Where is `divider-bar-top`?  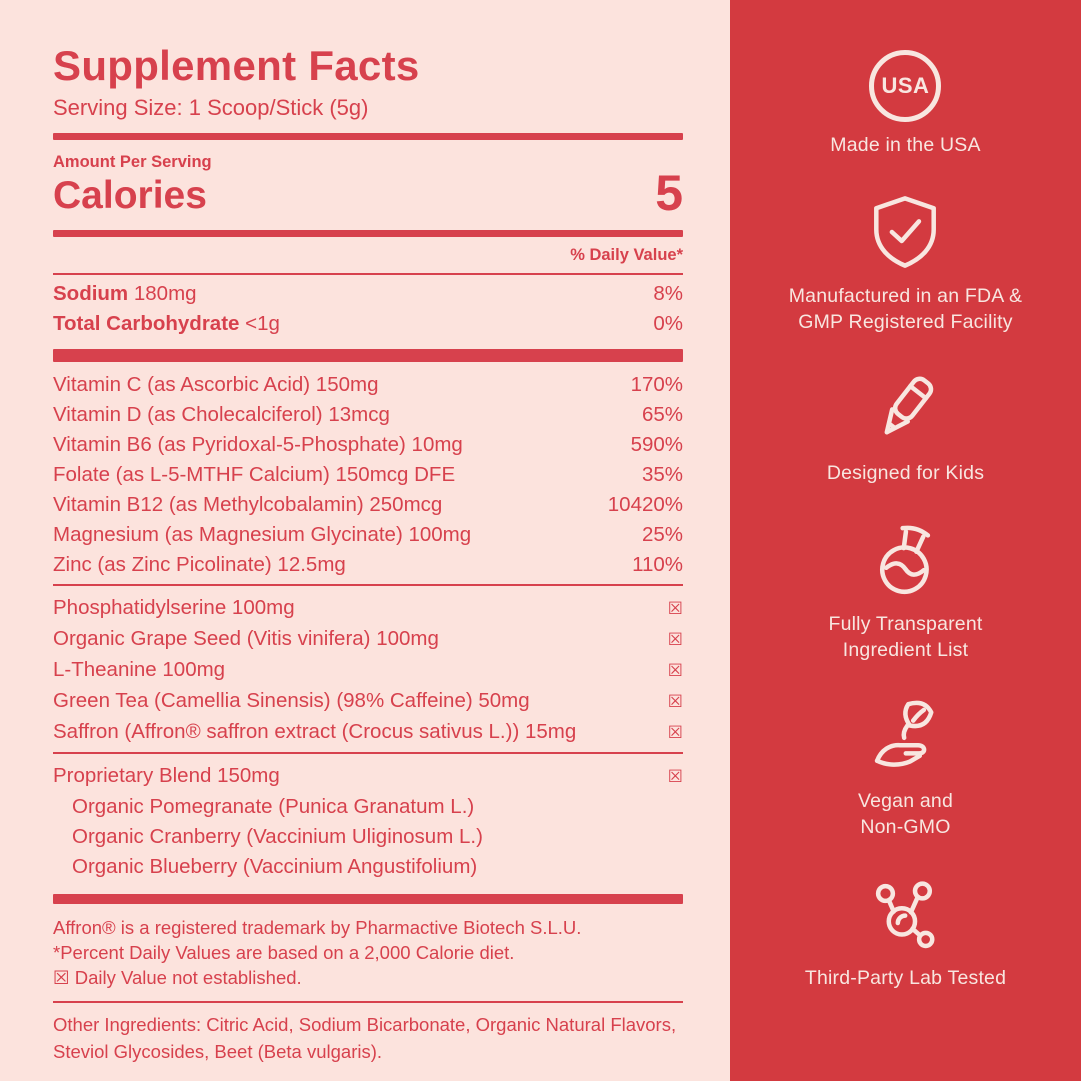
divider-bar-top is located at coordinates (368, 137).